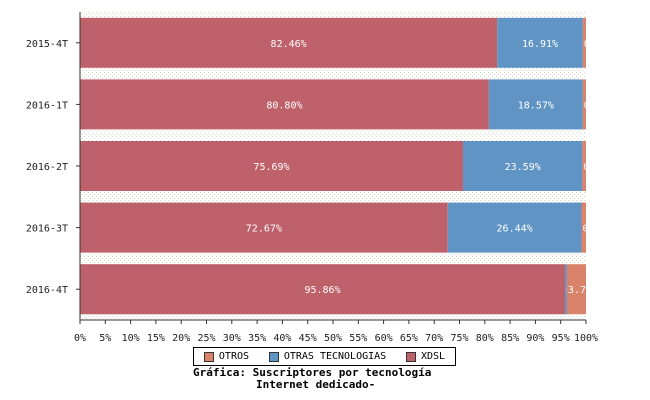 This screenshot has height=400, width=650. What do you see at coordinates (232, 338) in the screenshot?
I see `x-tick-label: 30%` at bounding box center [232, 338].